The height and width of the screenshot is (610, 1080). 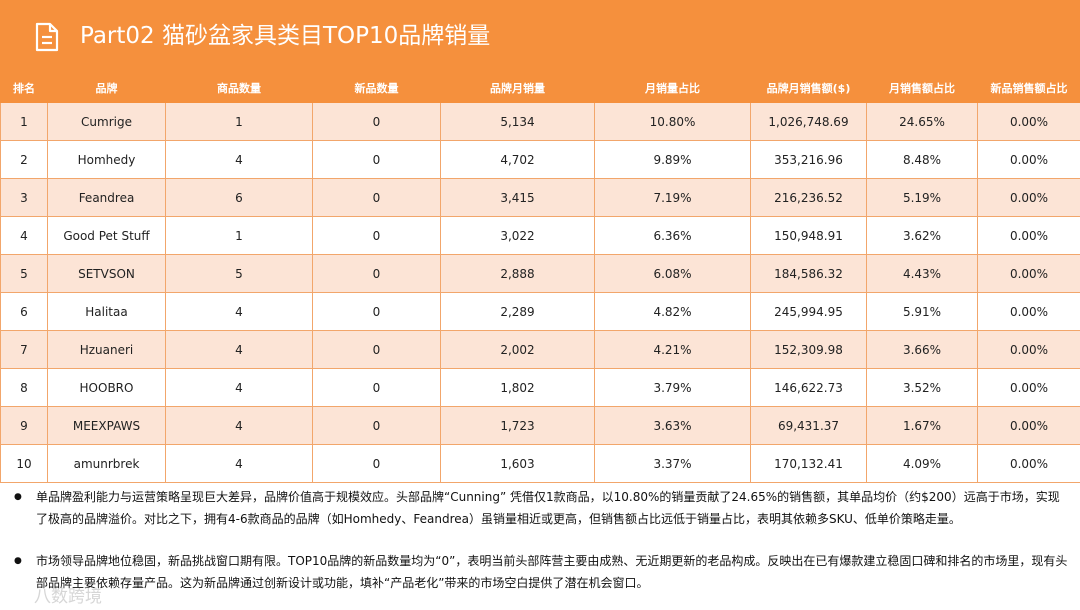 What do you see at coordinates (239, 87) in the screenshot?
I see `column-header: 商品数量` at bounding box center [239, 87].